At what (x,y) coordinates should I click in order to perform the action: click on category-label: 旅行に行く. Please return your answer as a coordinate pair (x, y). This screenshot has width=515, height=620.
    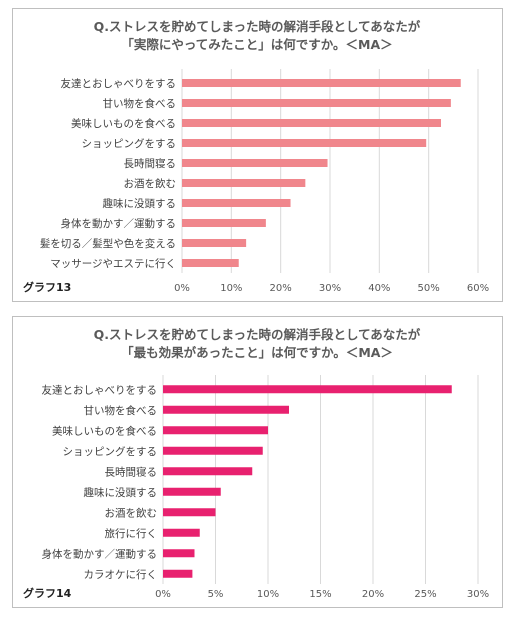
    Looking at the image, I should click on (131, 533).